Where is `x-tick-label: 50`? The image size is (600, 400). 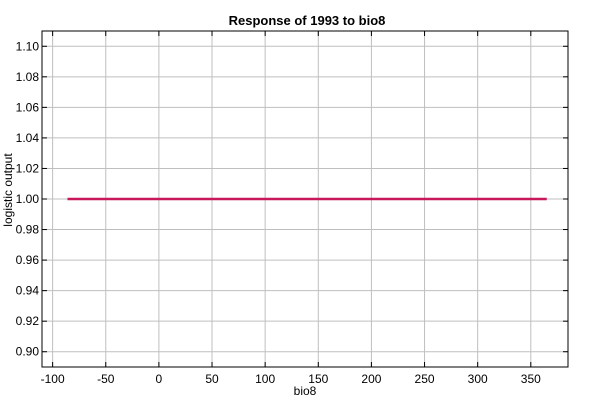
x-tick-label: 50 is located at coordinates (212, 379).